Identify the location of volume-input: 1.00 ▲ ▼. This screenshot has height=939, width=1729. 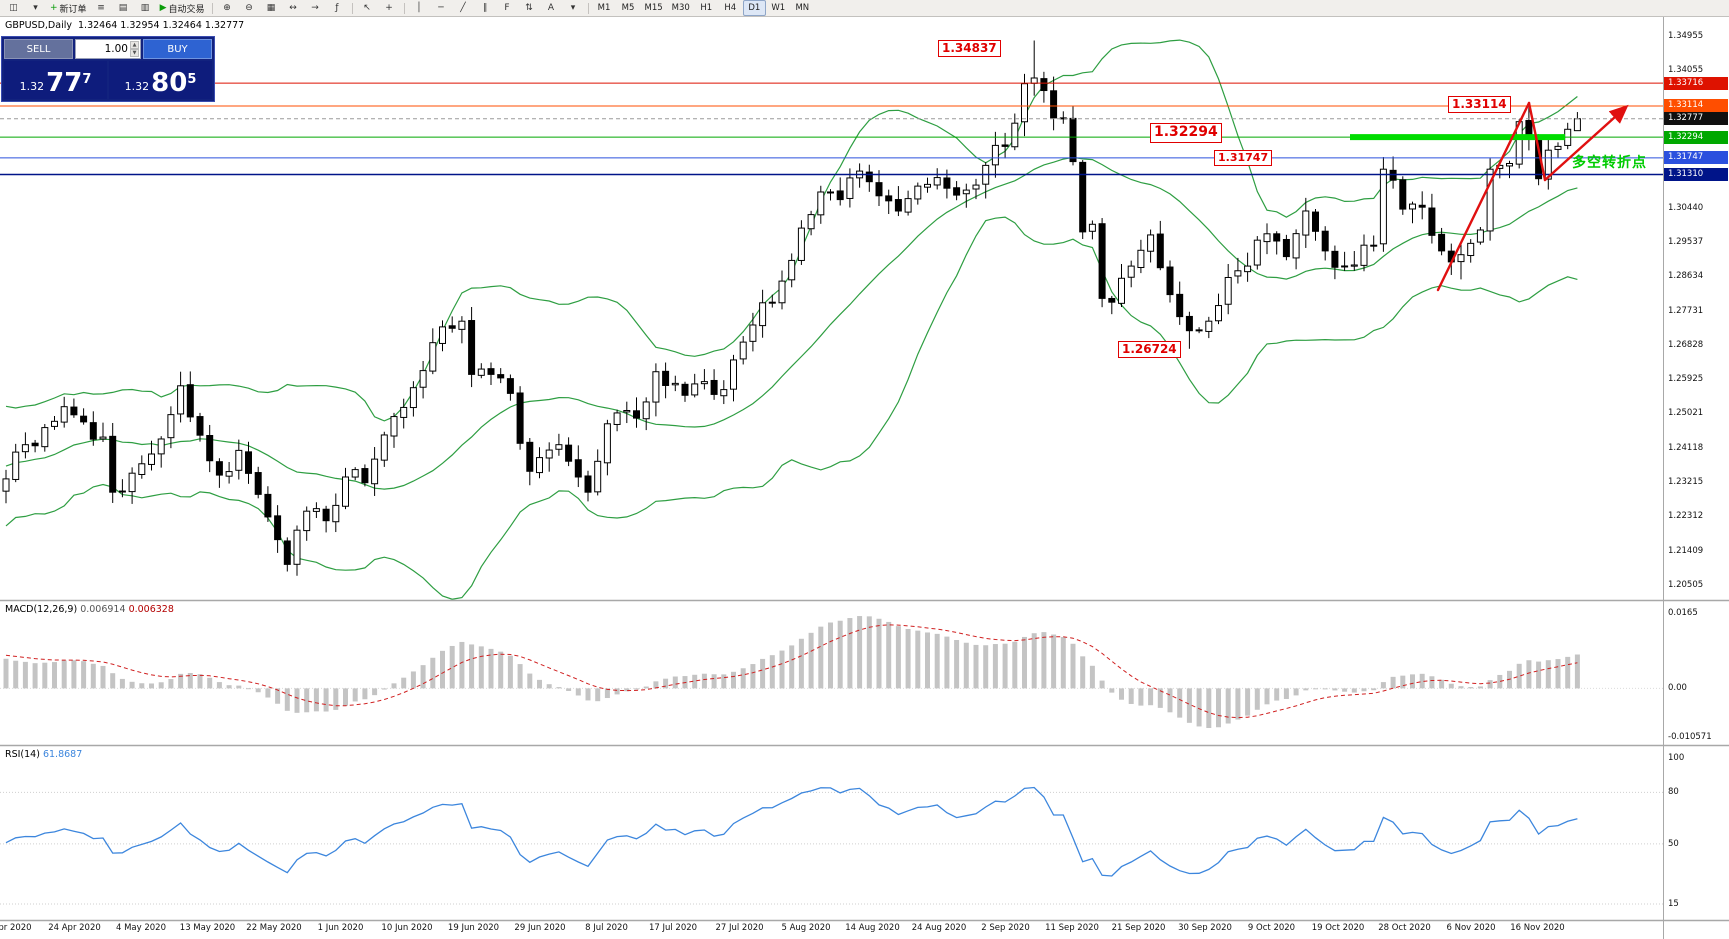
(108, 49).